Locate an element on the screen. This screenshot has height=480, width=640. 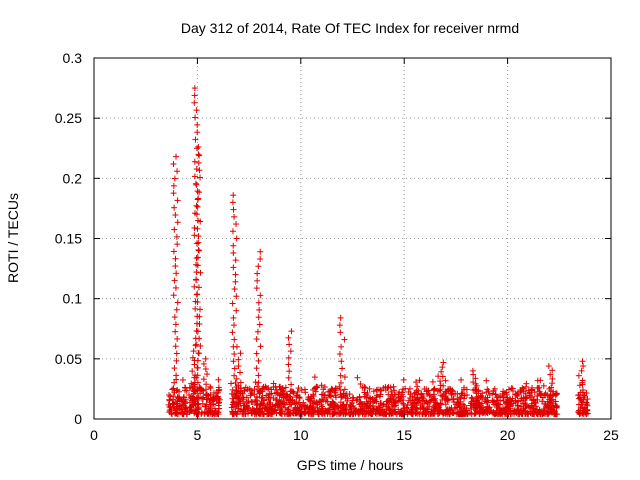
x-tick-label: 20 is located at coordinates (508, 435).